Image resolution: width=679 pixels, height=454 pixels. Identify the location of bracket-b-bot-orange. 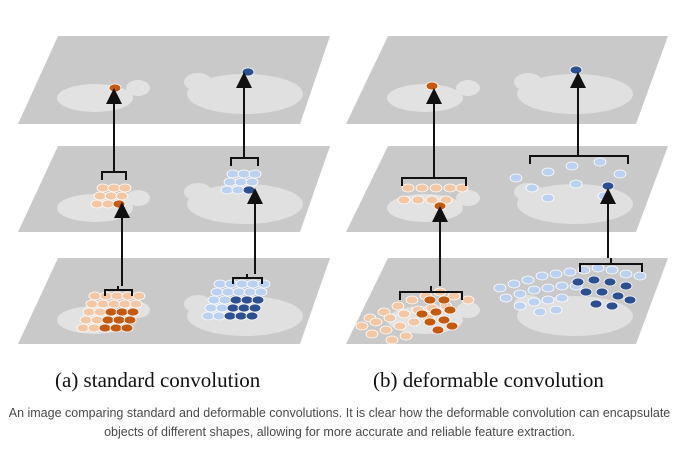
(431, 293).